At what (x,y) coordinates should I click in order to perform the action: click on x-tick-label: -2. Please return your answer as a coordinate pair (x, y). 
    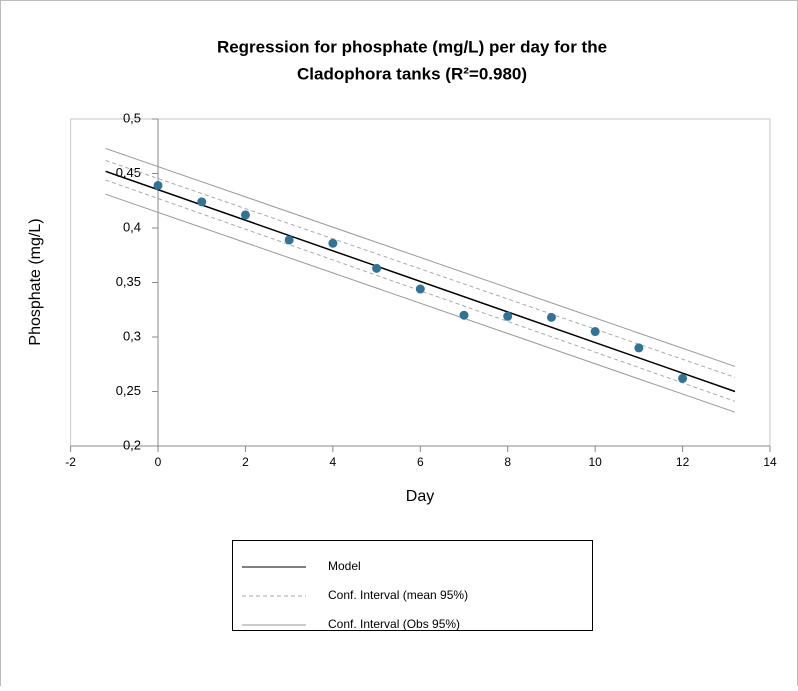
    Looking at the image, I should click on (70, 462).